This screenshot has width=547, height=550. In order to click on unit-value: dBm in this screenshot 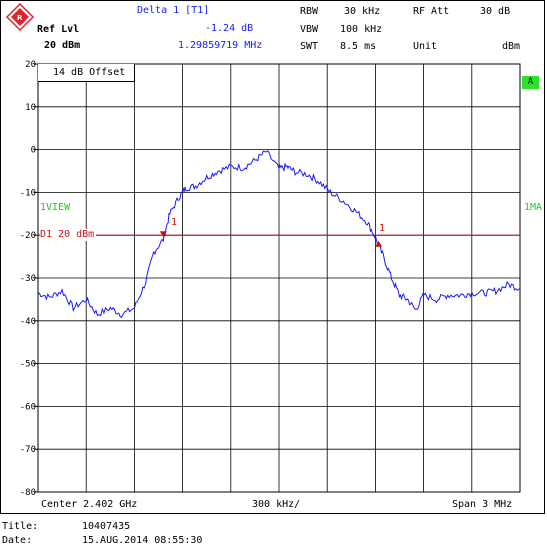, I will do `click(511, 46)`.